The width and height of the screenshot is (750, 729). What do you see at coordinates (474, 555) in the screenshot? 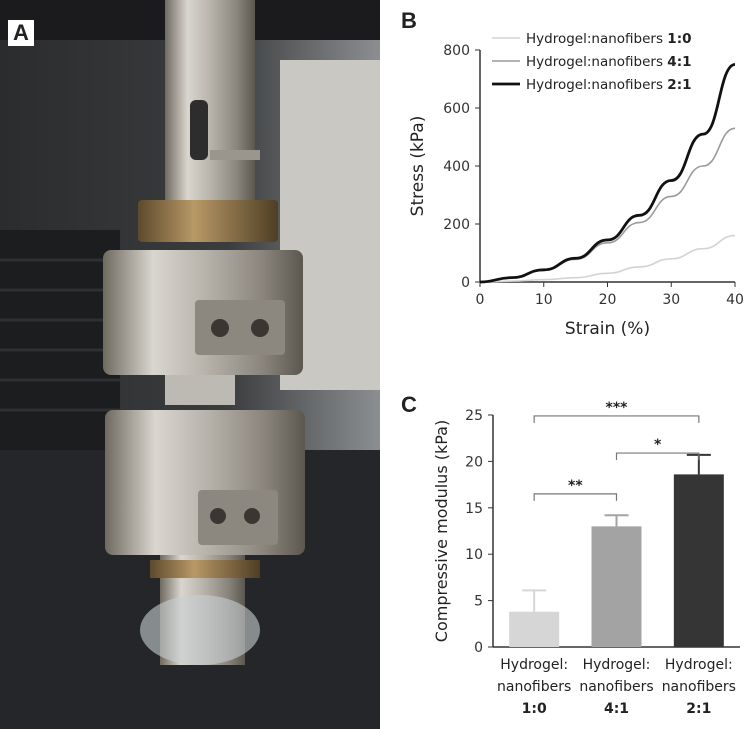
I see `y-tick-label: 10` at bounding box center [474, 555].